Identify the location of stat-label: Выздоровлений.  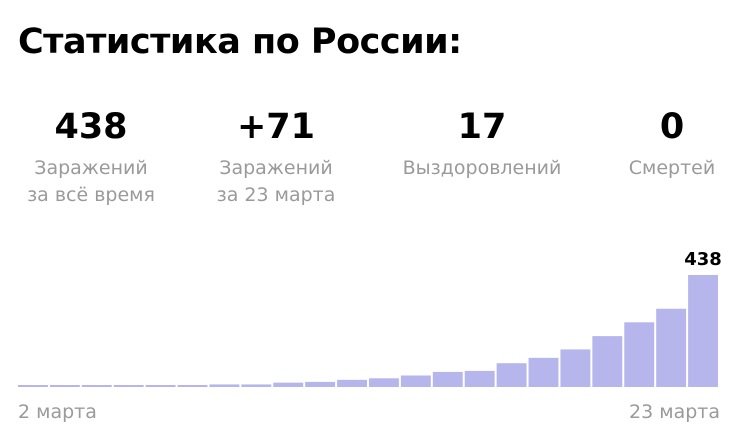
(482, 168).